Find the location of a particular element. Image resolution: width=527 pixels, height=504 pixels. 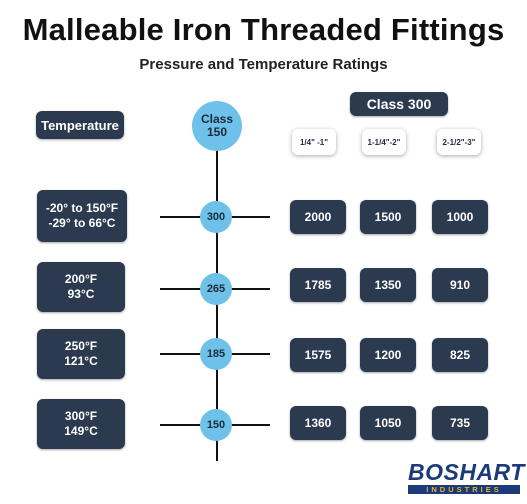

rating-value: 1500 is located at coordinates (388, 217).